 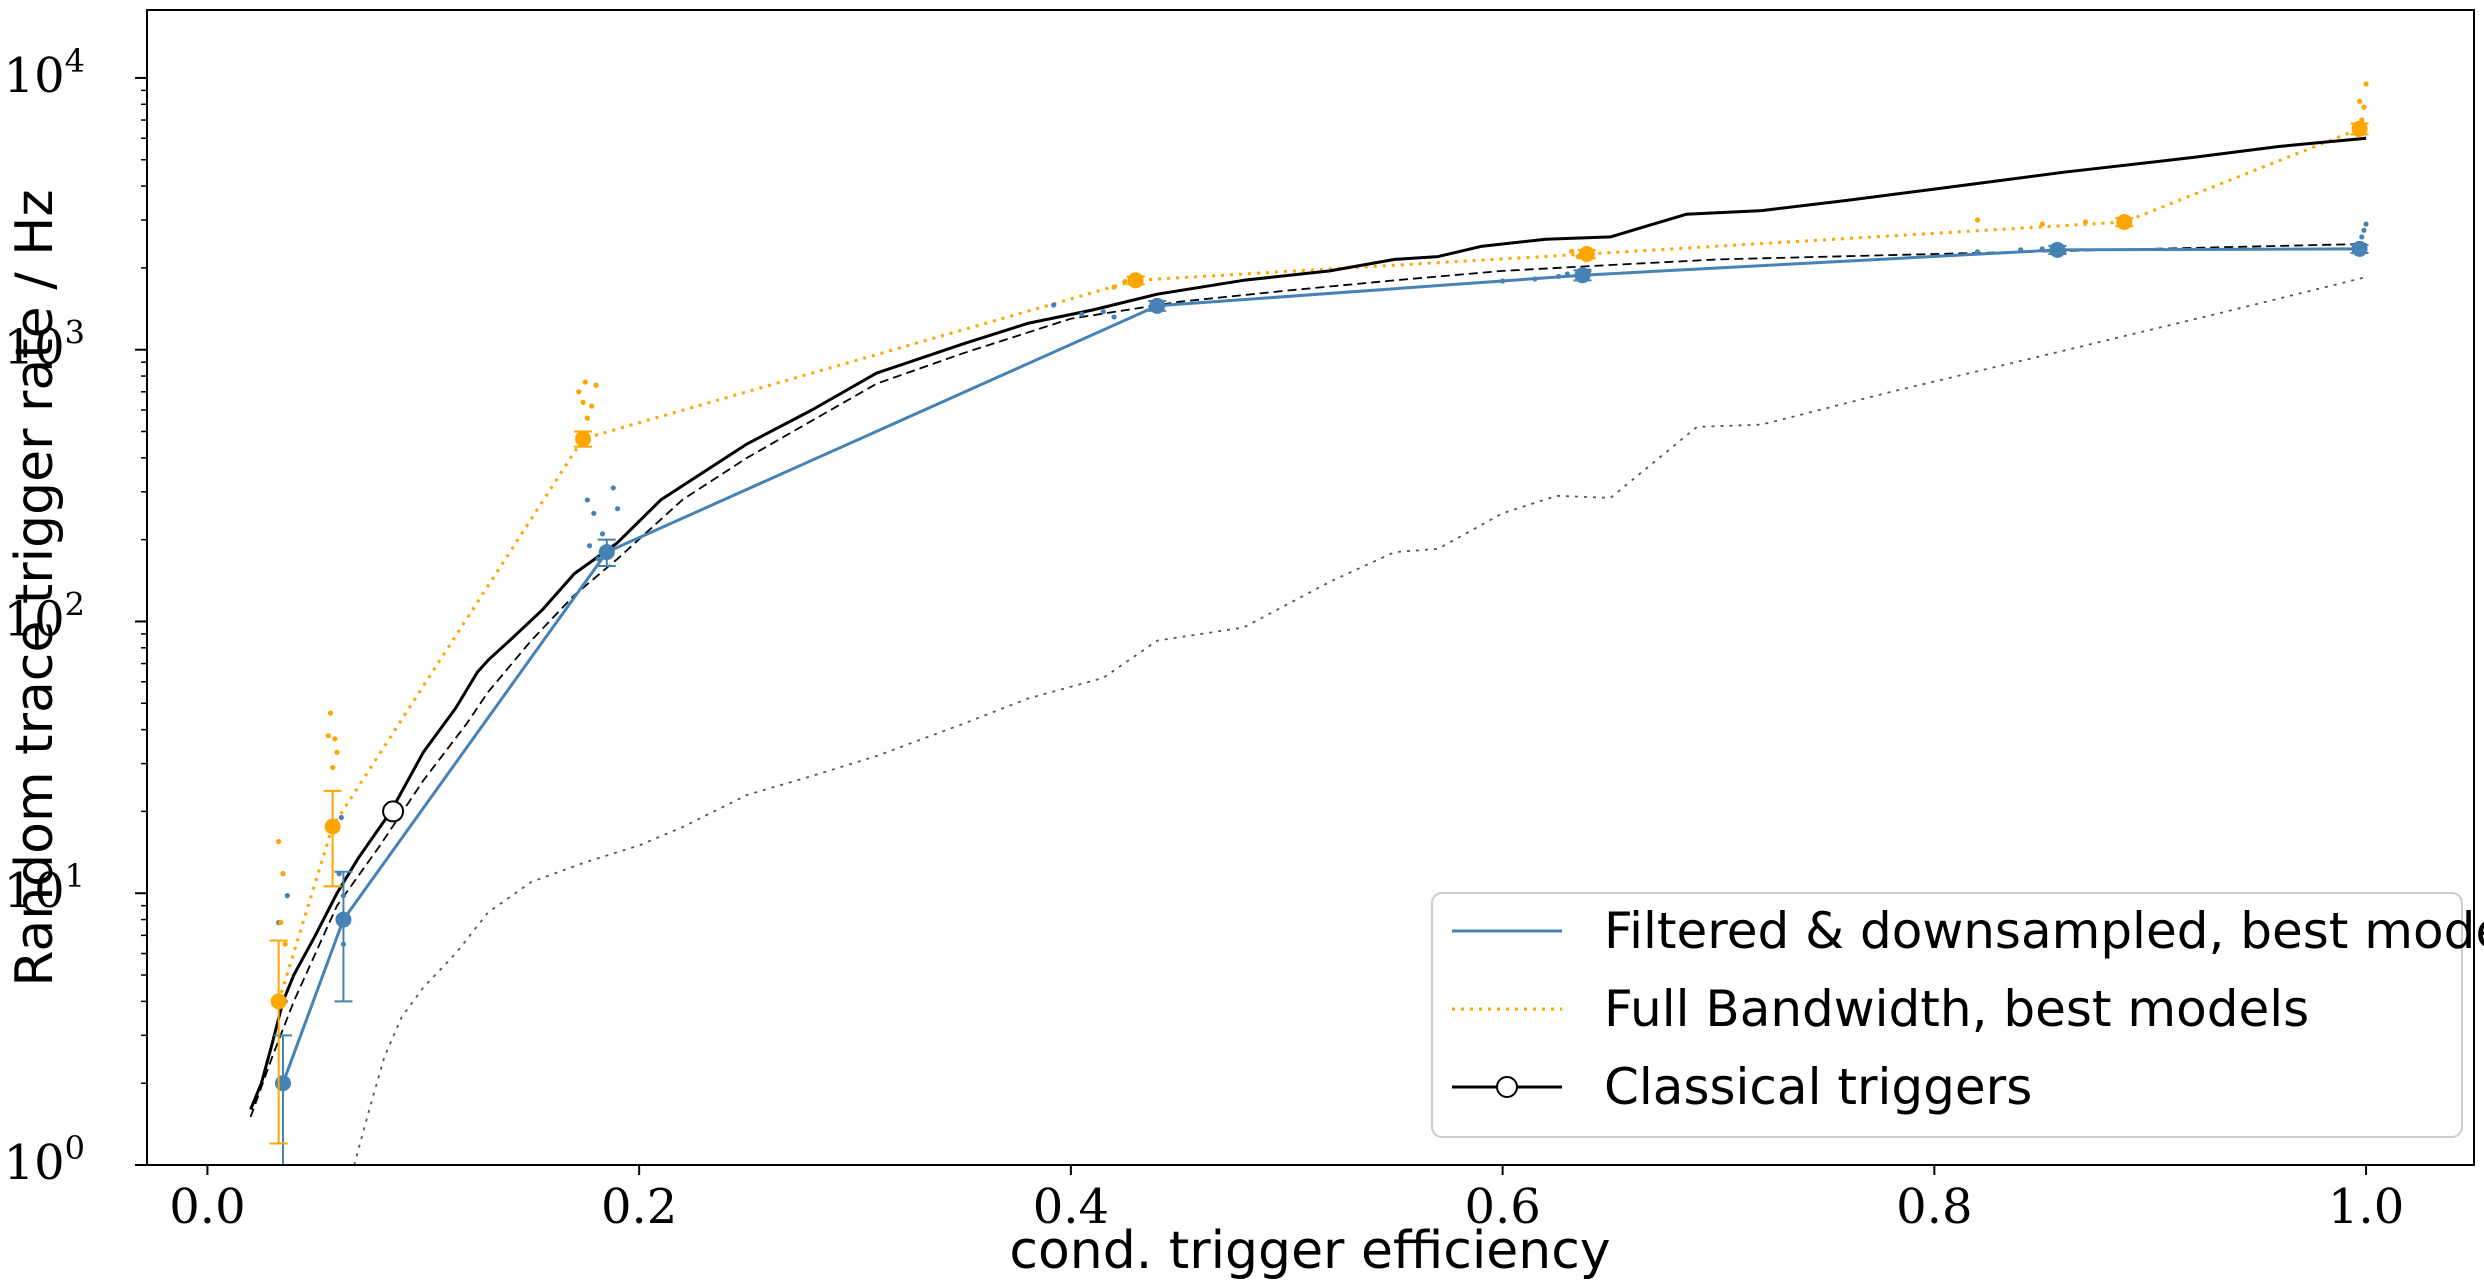 I want to click on y-tick-label: 10⁰, so click(x=44, y=1160).